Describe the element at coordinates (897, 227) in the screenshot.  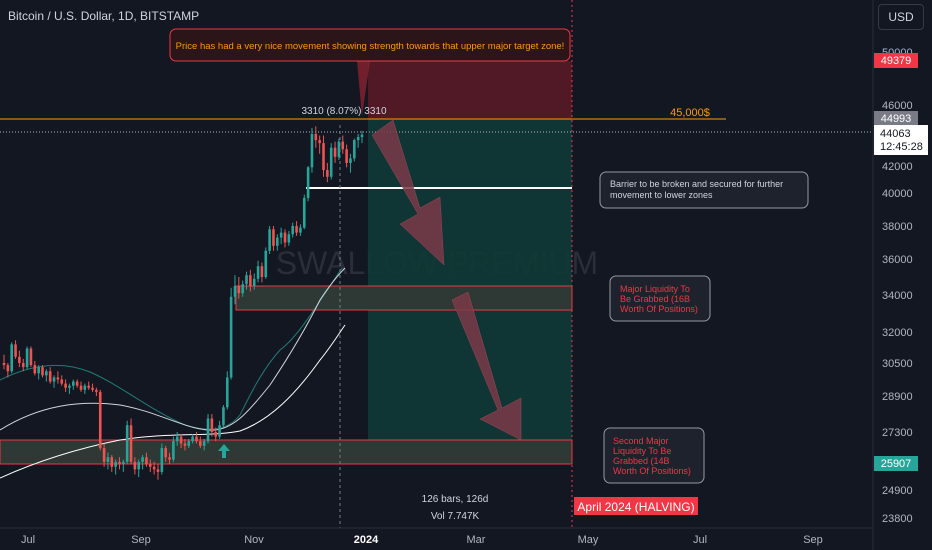
I see `price-tick-label: 38000` at that location.